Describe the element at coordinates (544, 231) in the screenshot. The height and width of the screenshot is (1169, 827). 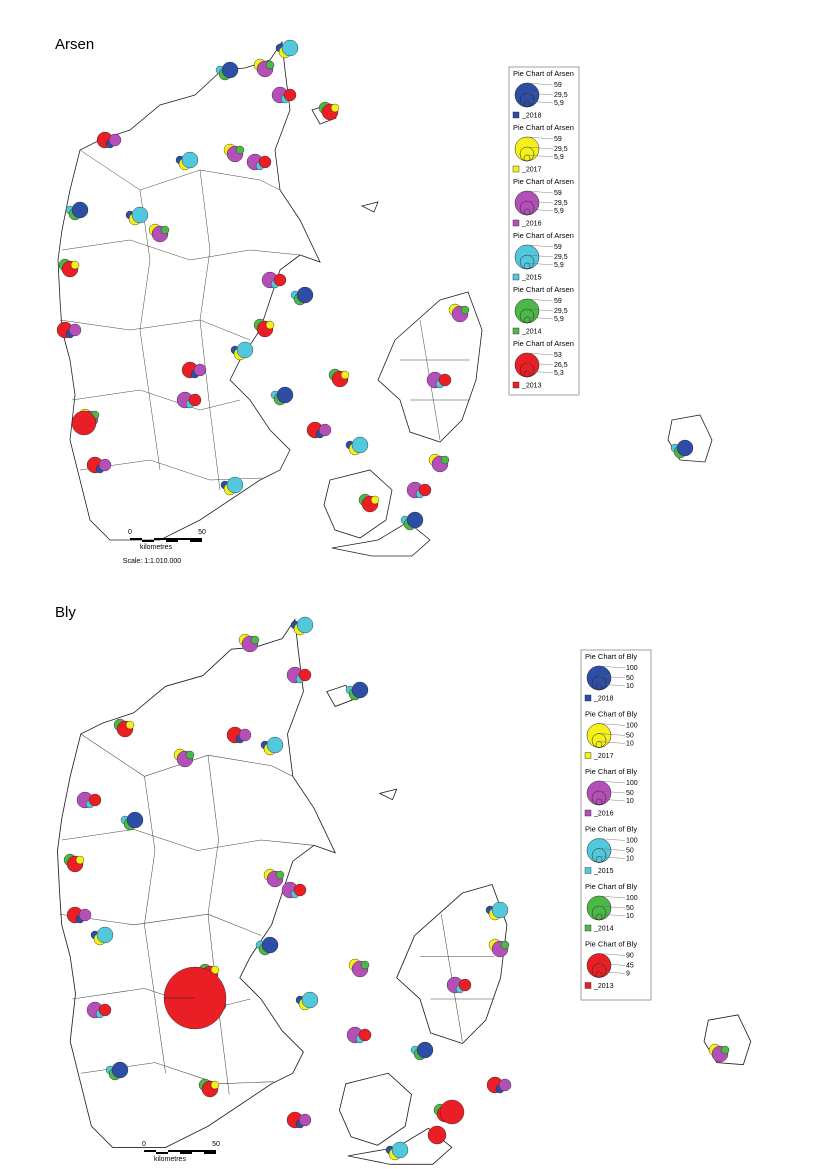
I see `legend-box` at that location.